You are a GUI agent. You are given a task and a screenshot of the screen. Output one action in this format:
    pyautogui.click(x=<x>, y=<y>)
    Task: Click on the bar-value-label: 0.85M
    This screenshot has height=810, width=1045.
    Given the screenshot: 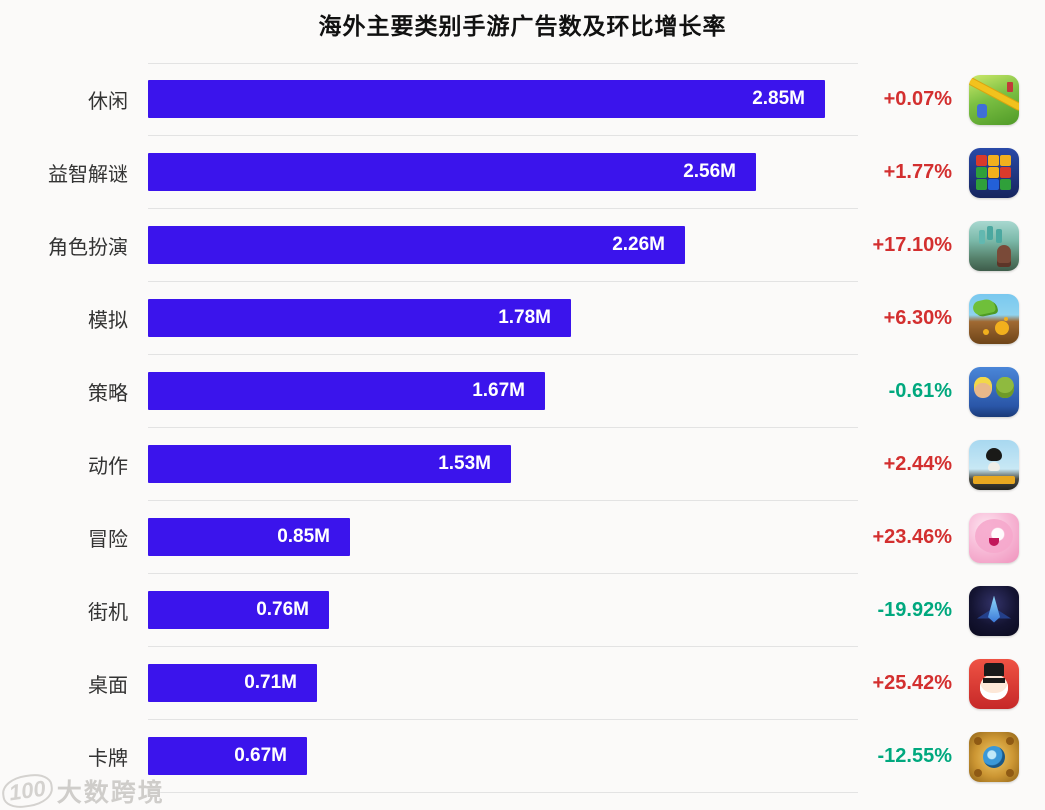 What is the action you would take?
    pyautogui.click(x=303, y=536)
    